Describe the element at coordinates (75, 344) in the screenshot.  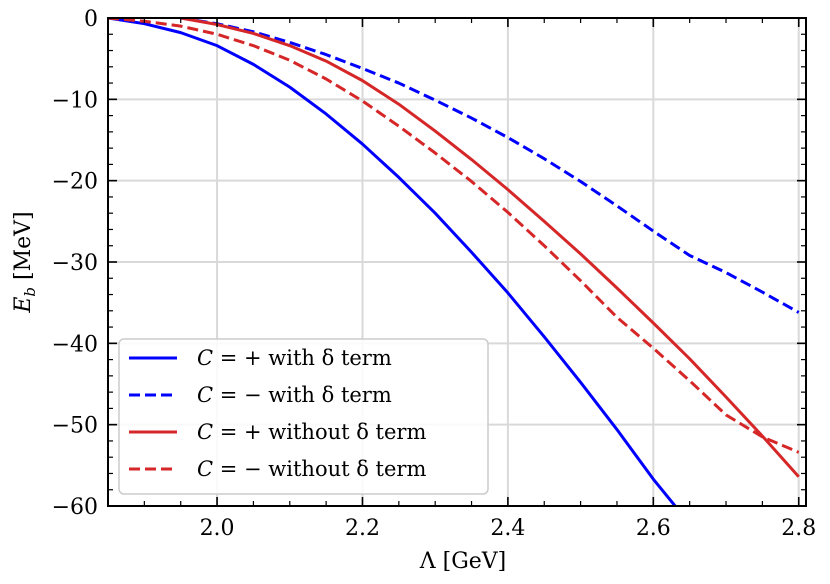
I see `y-tick-label: −40` at that location.